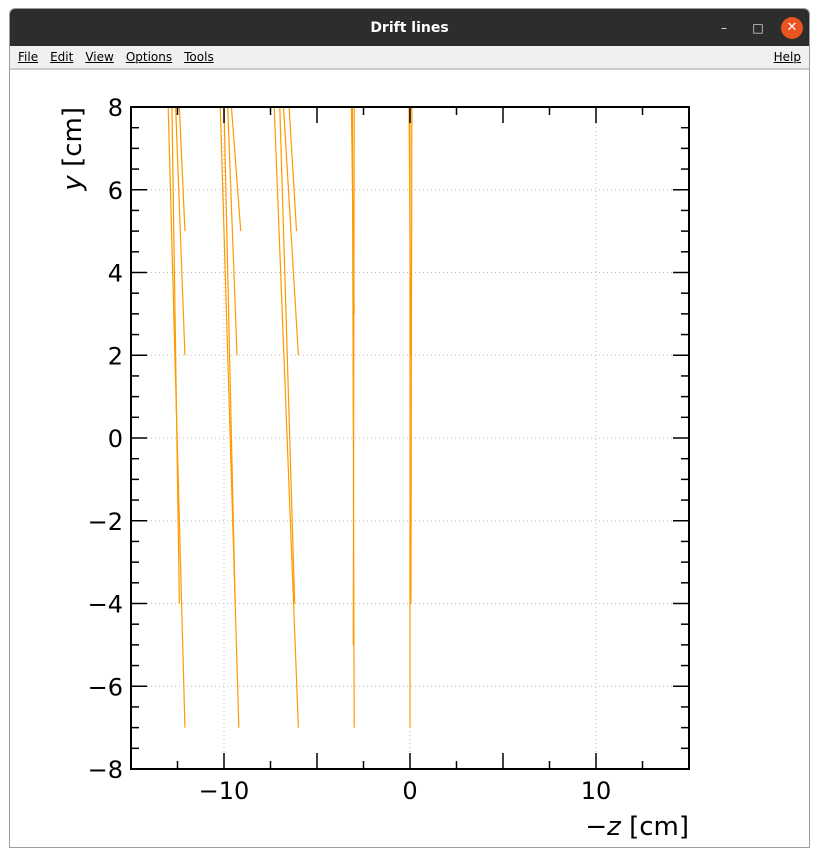  Describe the element at coordinates (115, 108) in the screenshot. I see `y-tick-label: 8` at that location.